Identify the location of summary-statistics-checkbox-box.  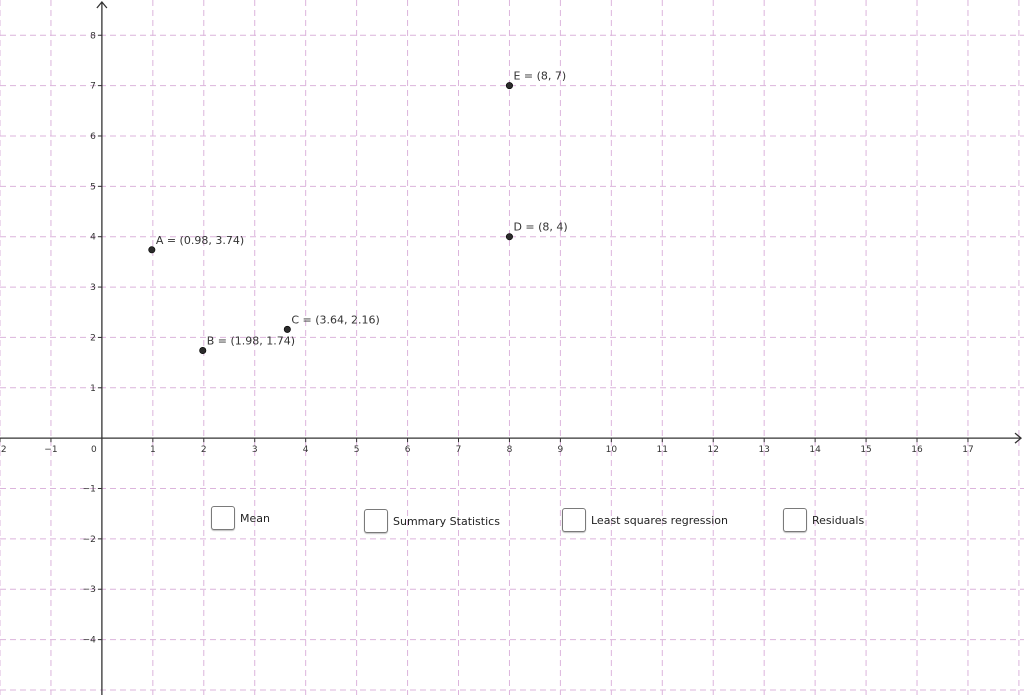
(376, 521).